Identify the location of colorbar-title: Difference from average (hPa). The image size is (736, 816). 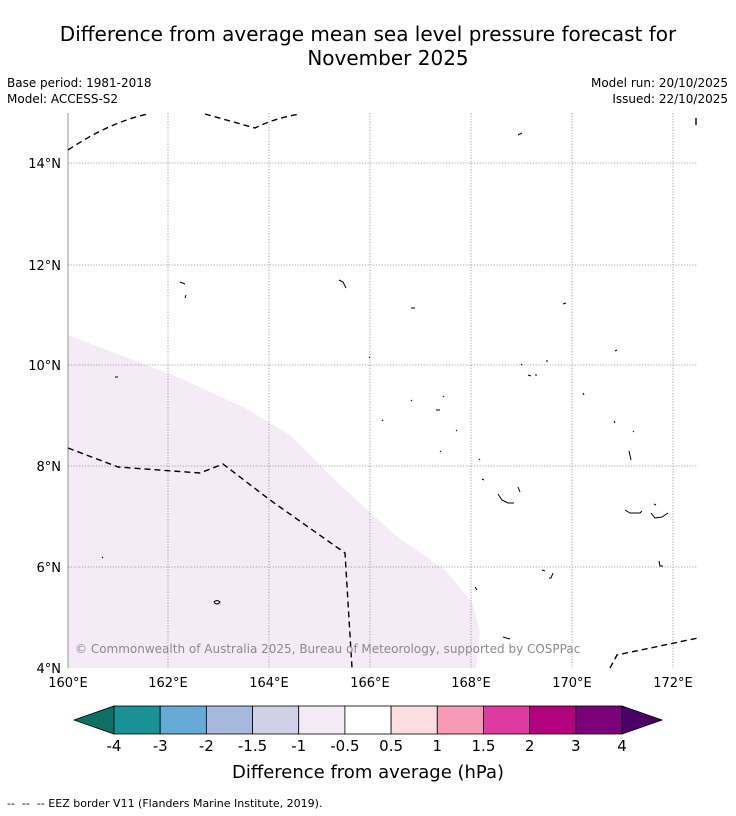
(368, 772).